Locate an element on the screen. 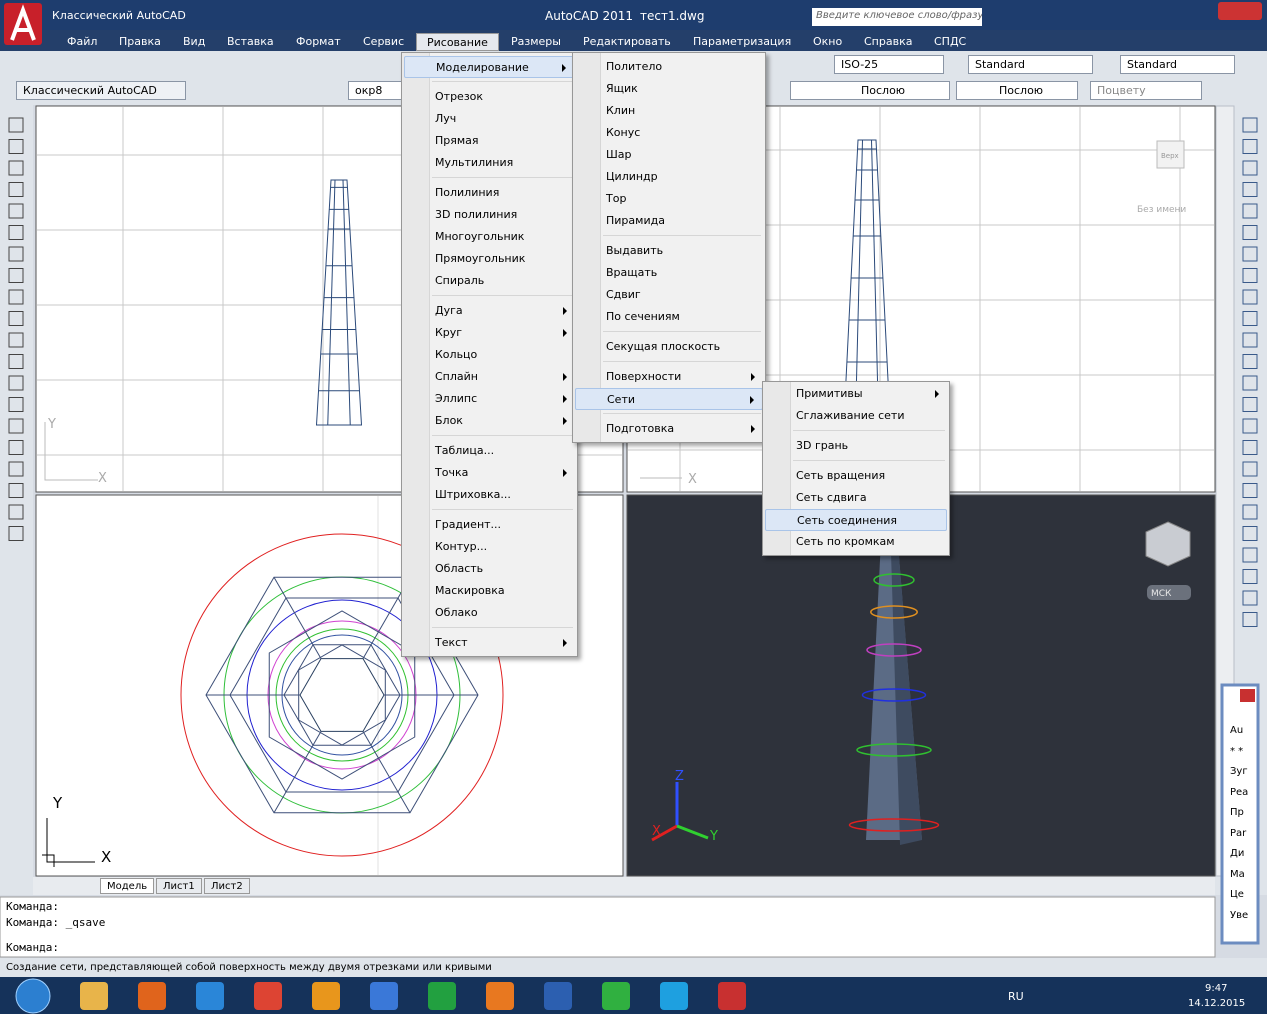 The height and width of the screenshot is (1014, 1267). menu-item: 3D грань is located at coordinates (856, 446).